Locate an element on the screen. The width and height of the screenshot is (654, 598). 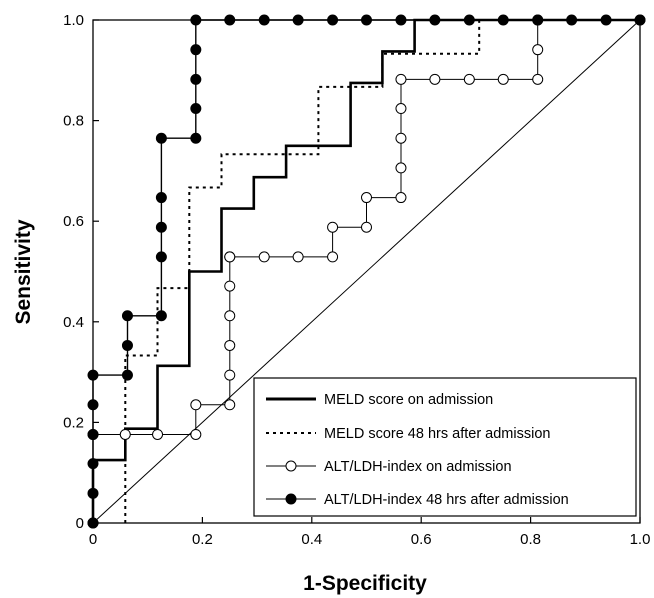
legend-item-altldh-admission: ALT/LDH-index on admission is located at coordinates (389, 467).